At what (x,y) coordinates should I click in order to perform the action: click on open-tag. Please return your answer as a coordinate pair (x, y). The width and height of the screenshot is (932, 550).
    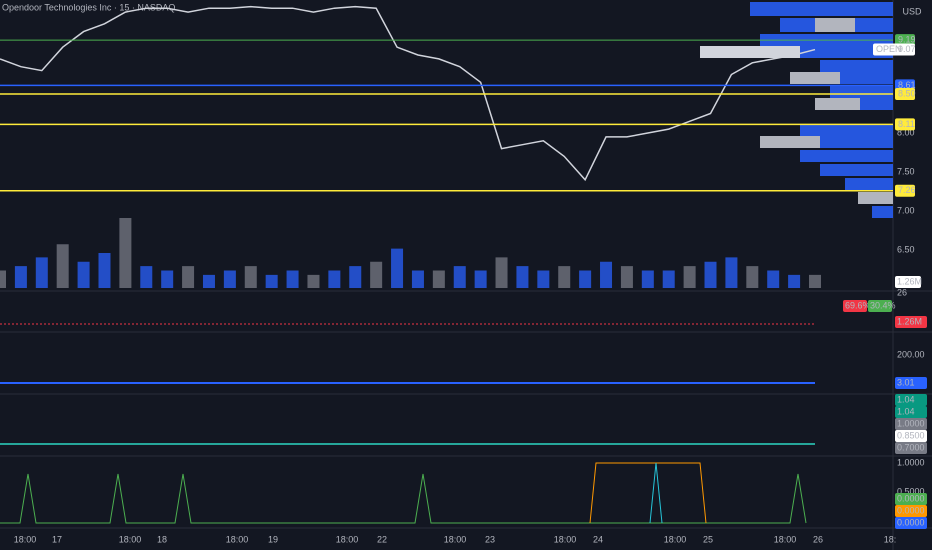
    Looking at the image, I should click on (894, 49).